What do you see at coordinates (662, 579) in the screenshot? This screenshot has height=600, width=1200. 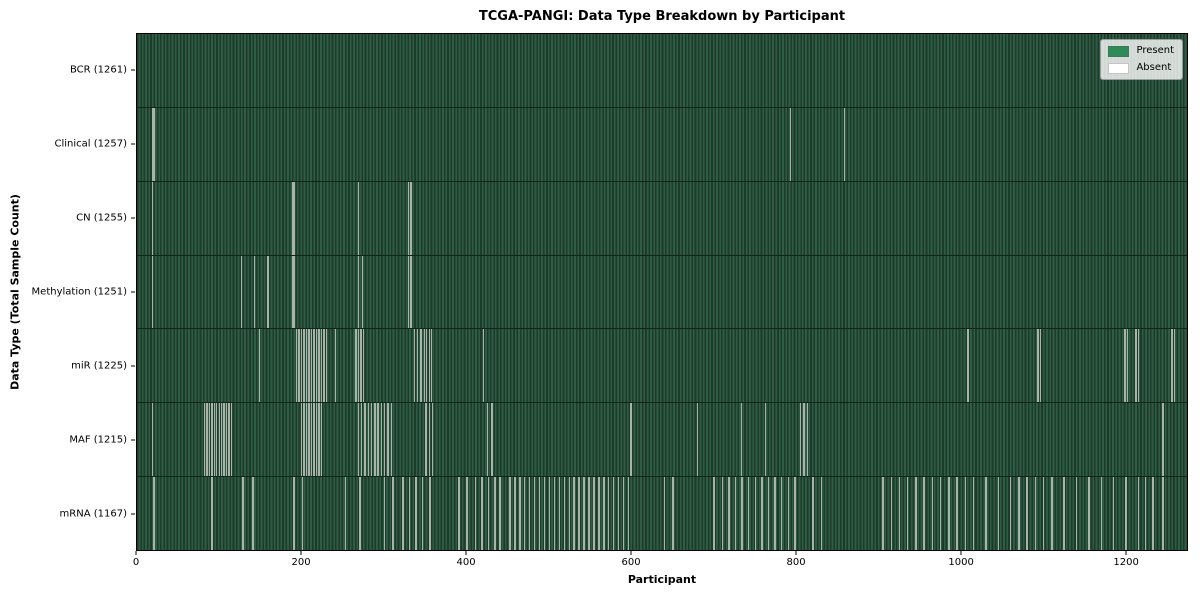 I see `x-axis-label: Participant` at bounding box center [662, 579].